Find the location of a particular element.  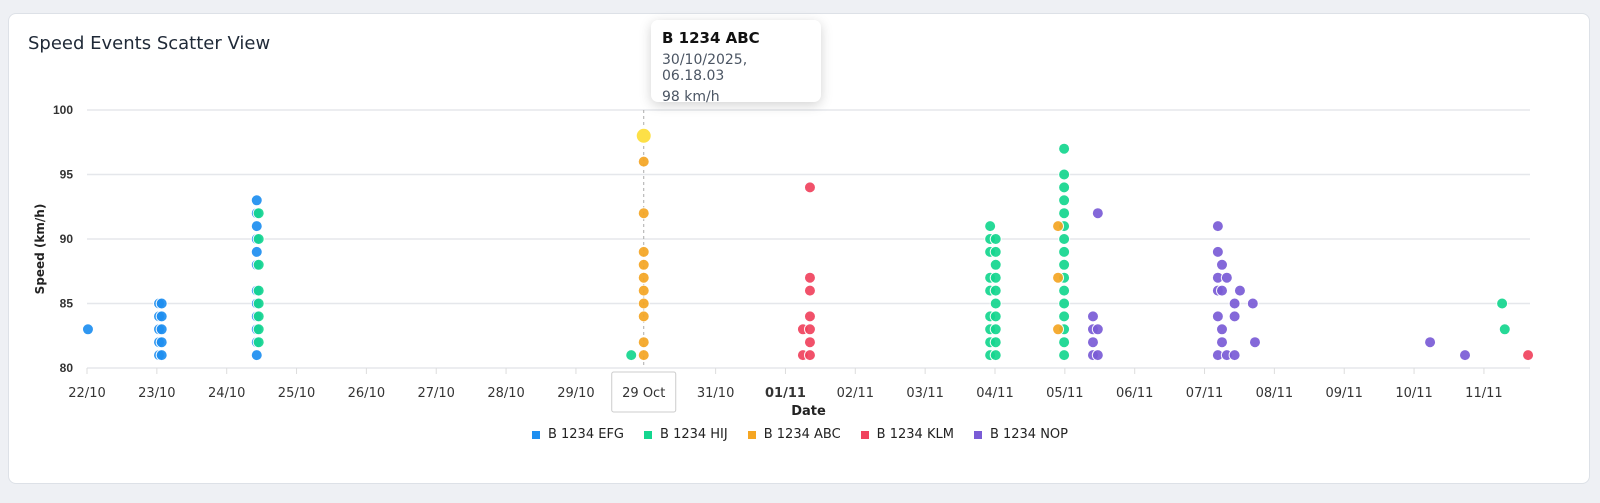

tooltip-title: B 1234 ABC is located at coordinates (711, 38).